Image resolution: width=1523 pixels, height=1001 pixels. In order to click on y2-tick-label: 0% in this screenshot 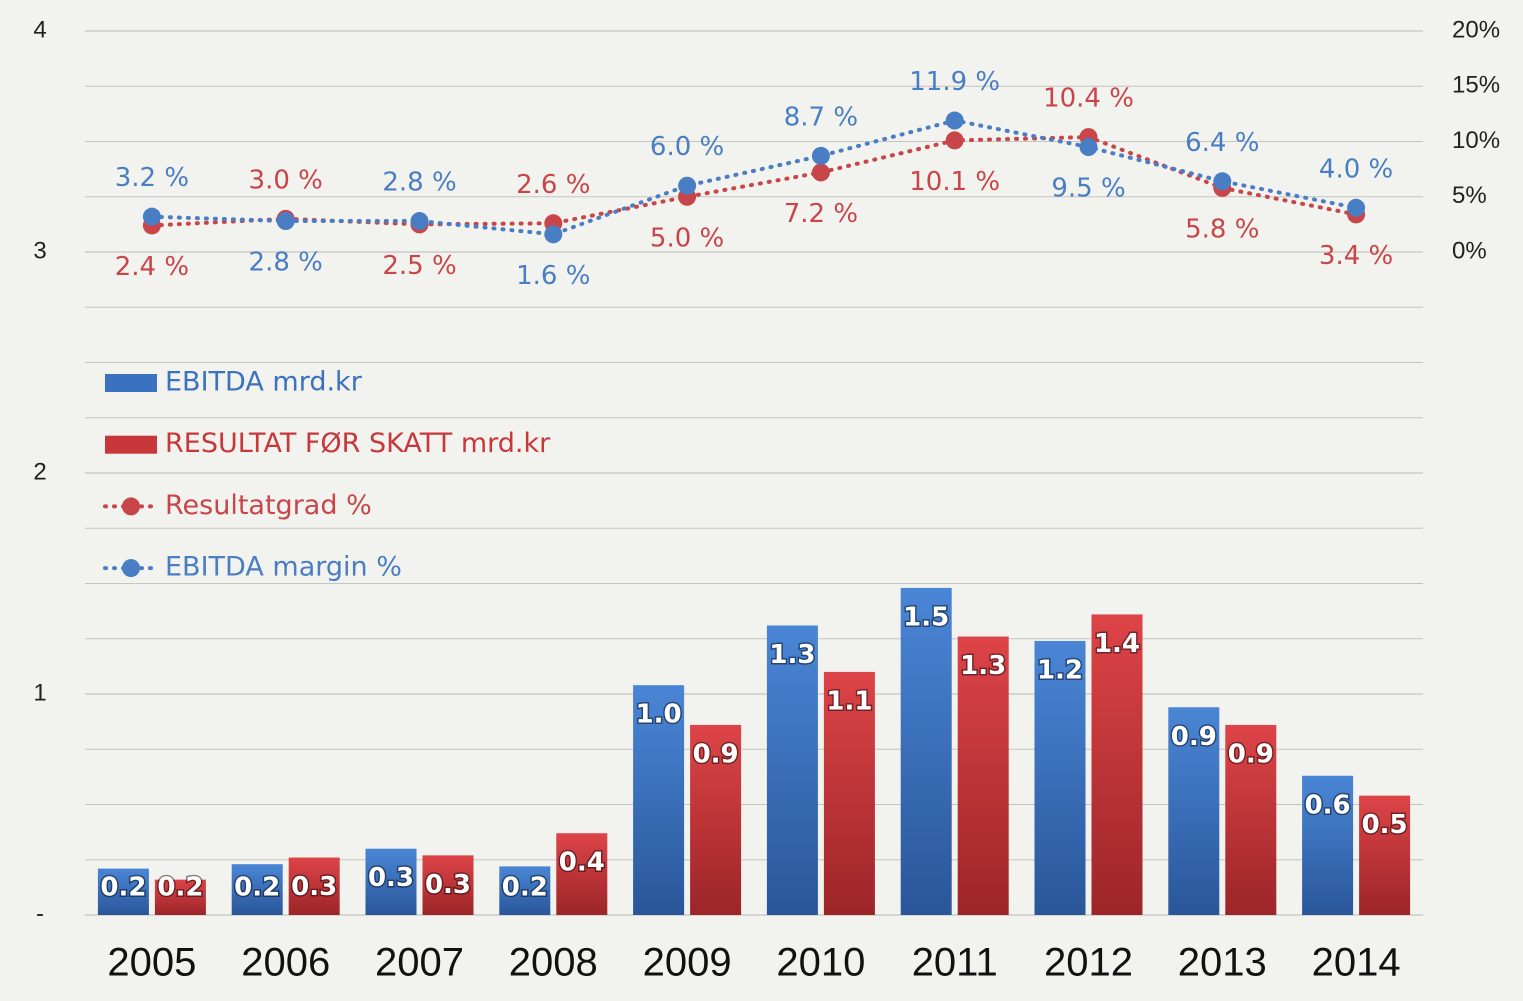, I will do `click(1469, 250)`.